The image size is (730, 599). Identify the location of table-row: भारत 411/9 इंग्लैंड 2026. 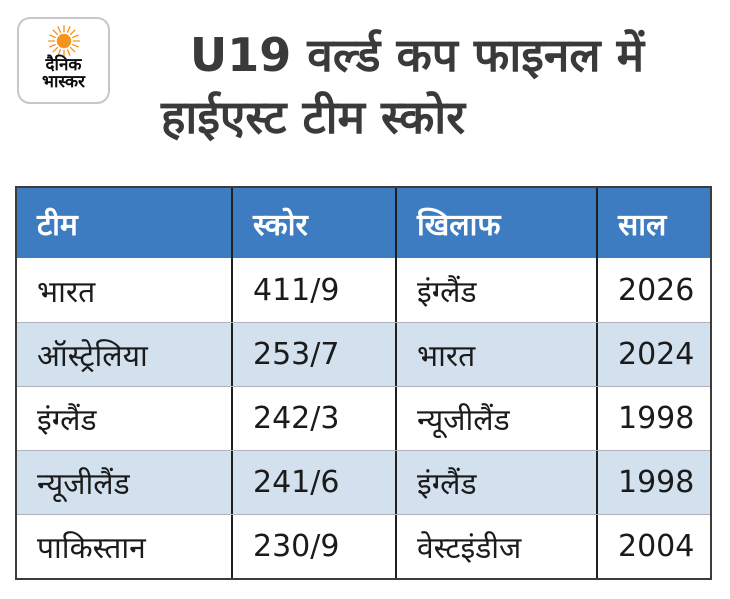
(363, 290).